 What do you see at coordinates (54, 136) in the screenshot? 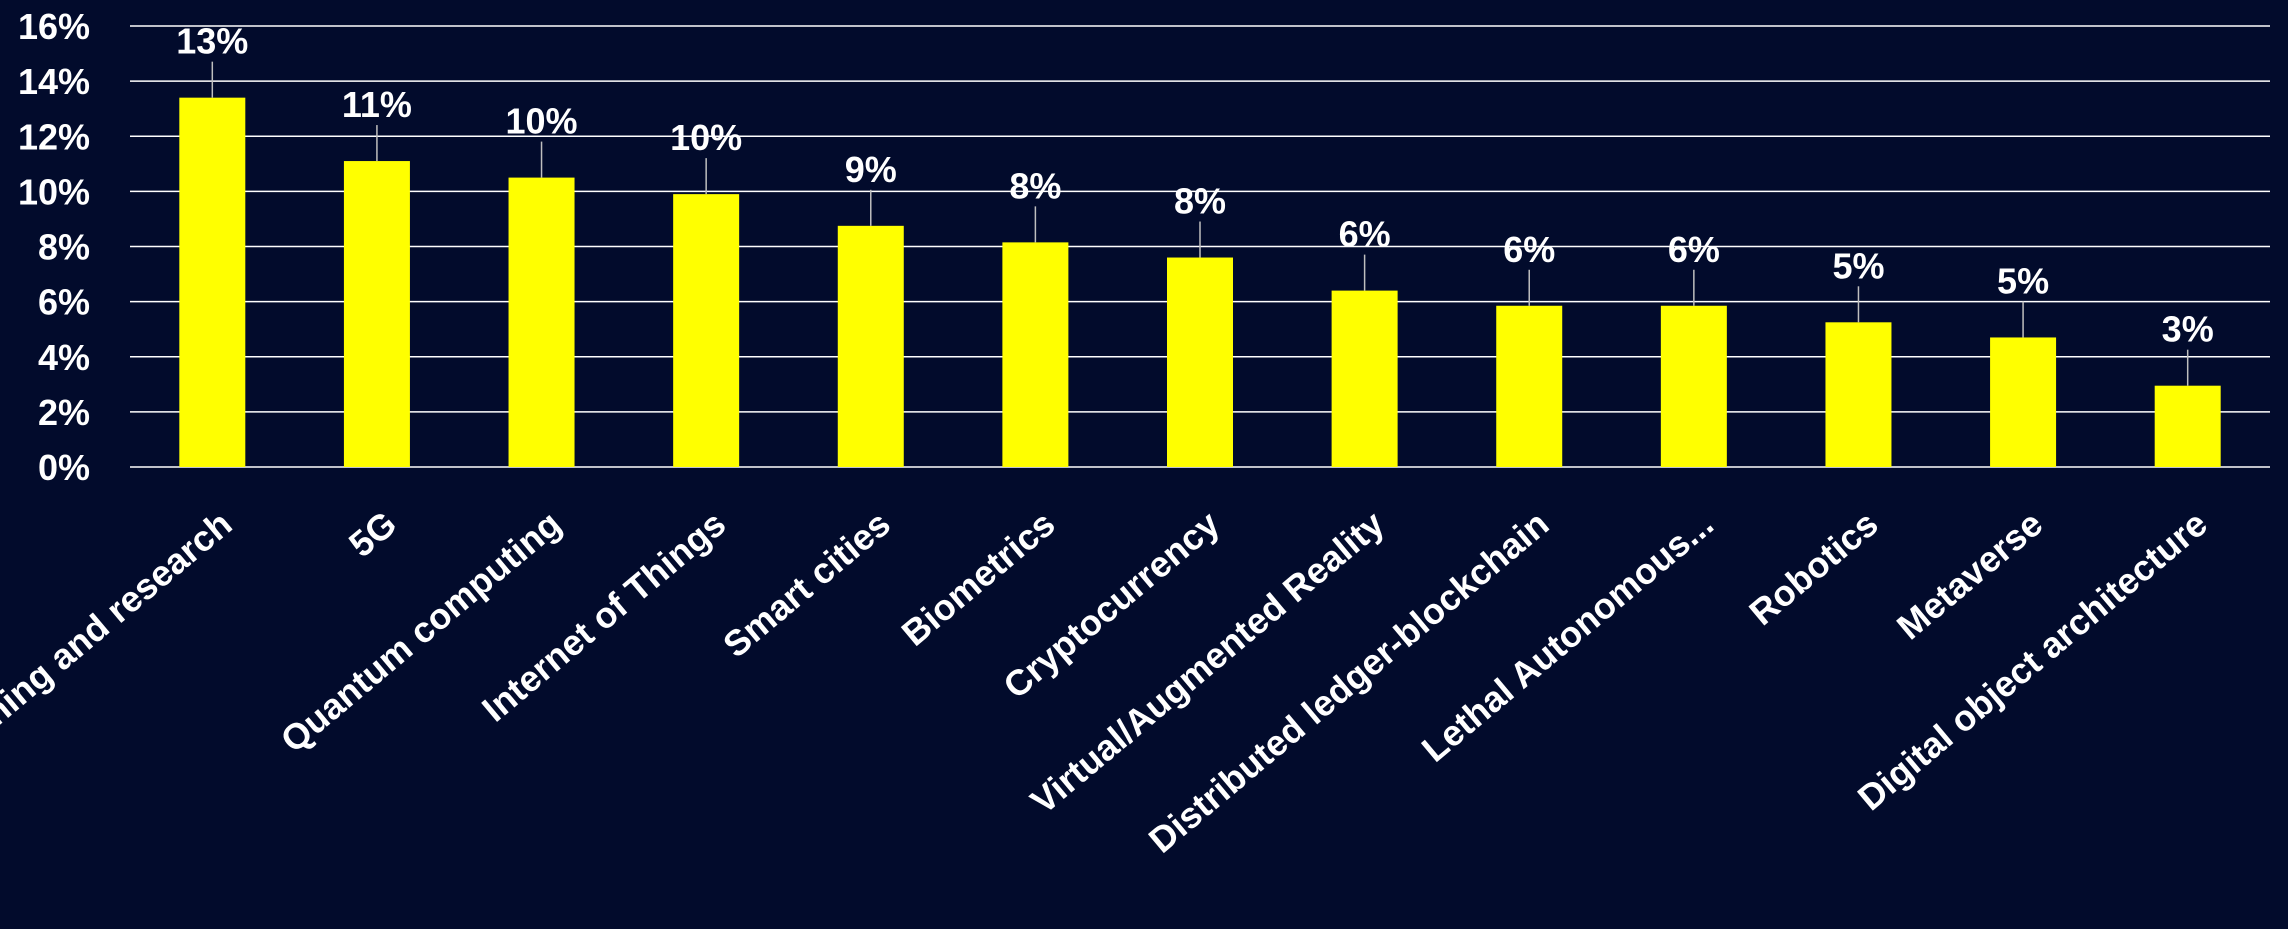
I see `y-tick-label: 12%` at bounding box center [54, 136].